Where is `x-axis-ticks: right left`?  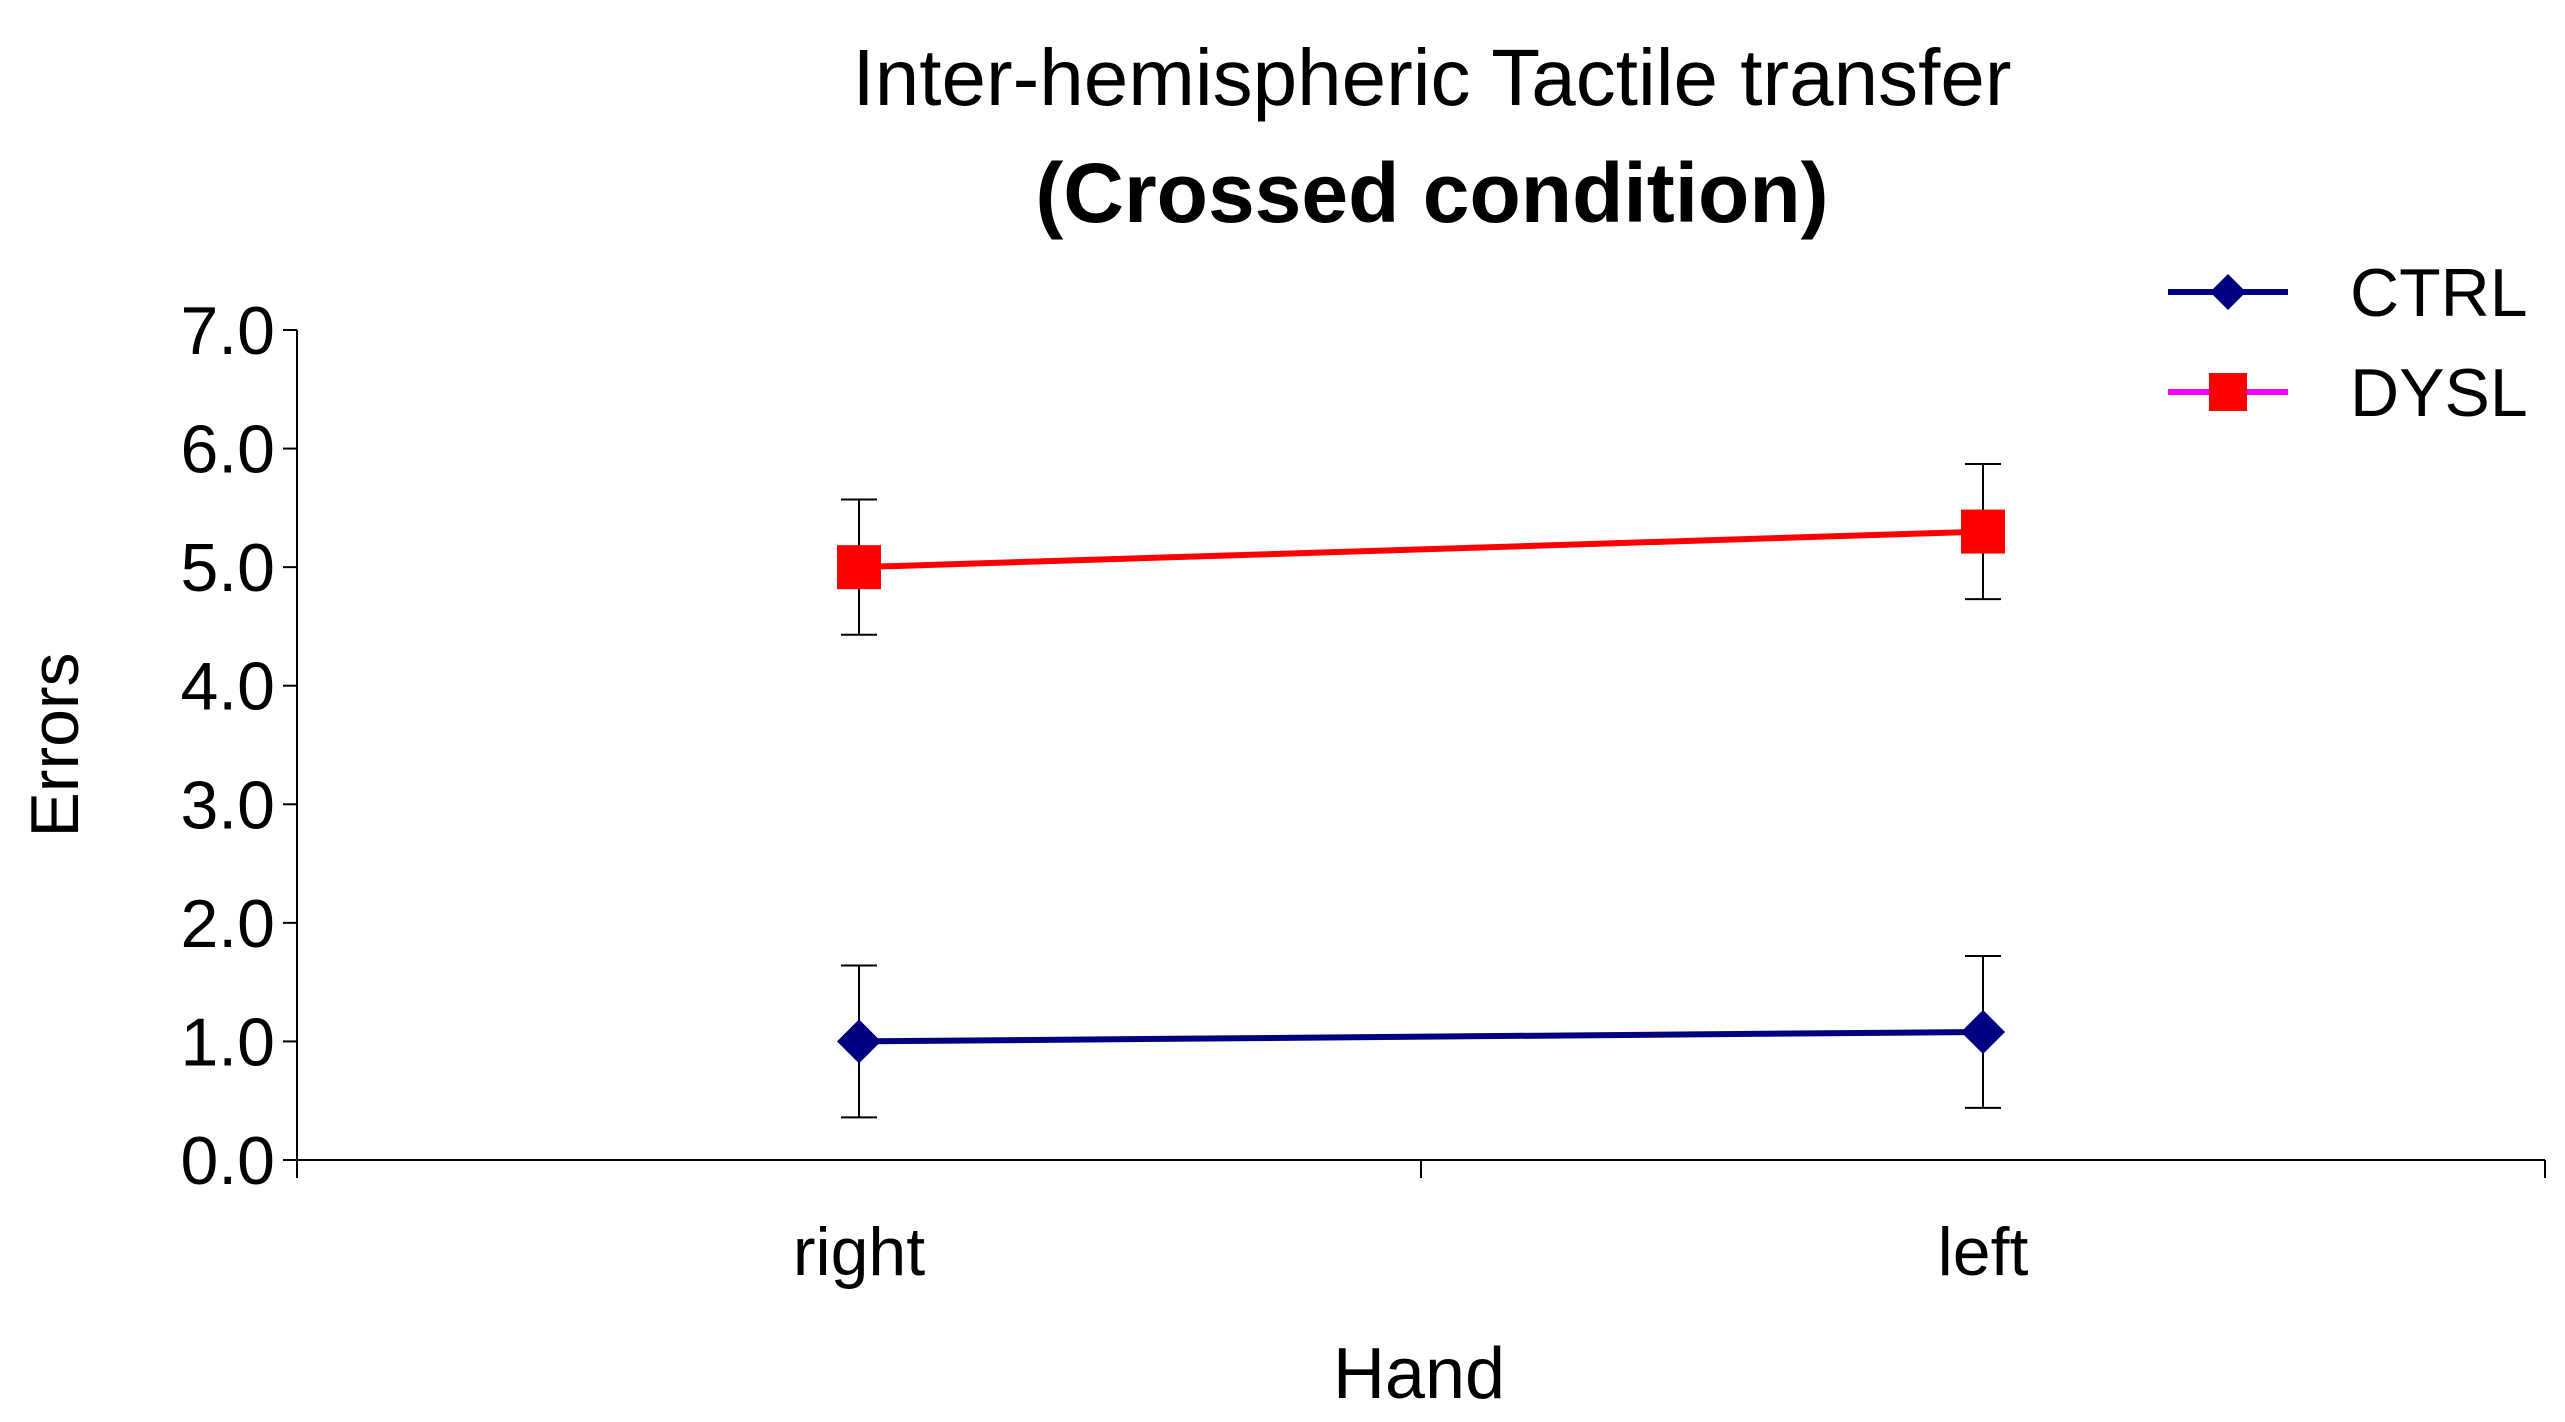
x-axis-ticks: right left is located at coordinates (1421, 1225).